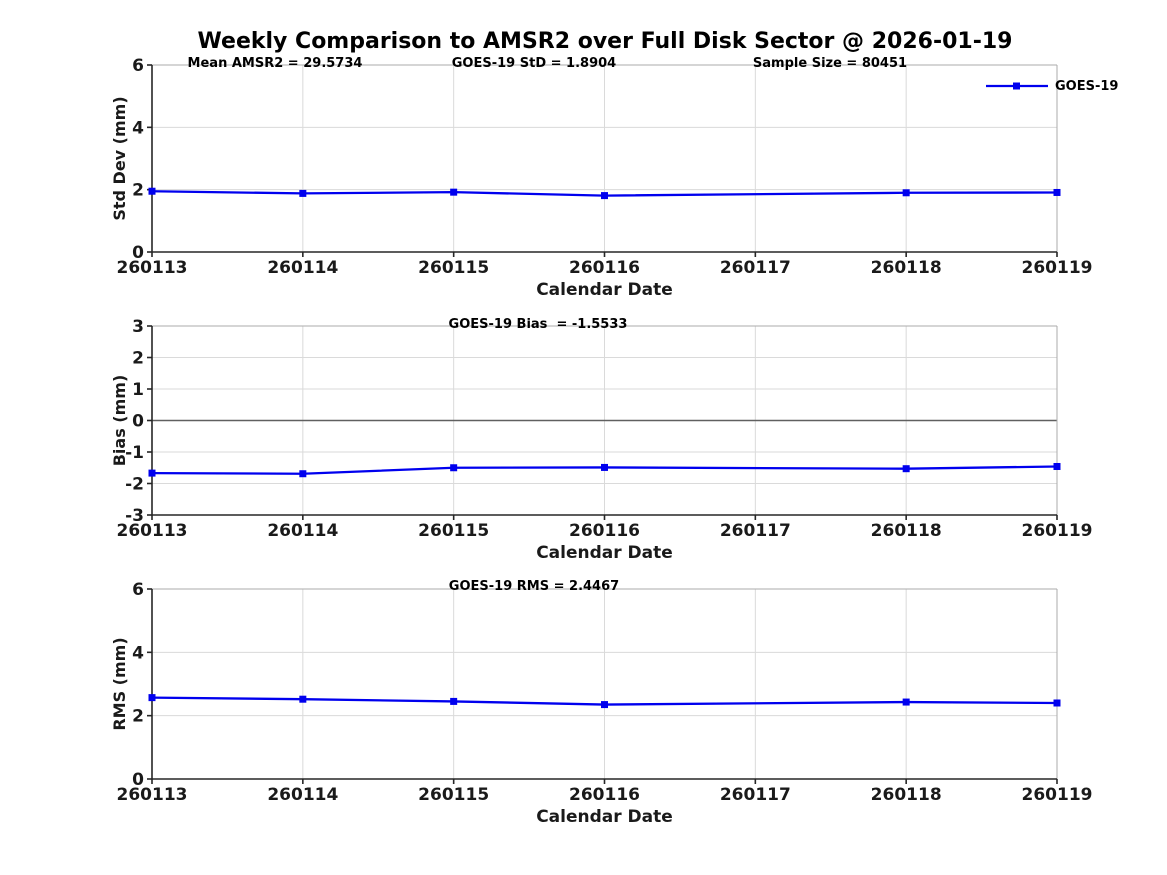 This screenshot has width=1167, height=875. What do you see at coordinates (138, 390) in the screenshot?
I see `y-tick-label: 1` at bounding box center [138, 390].